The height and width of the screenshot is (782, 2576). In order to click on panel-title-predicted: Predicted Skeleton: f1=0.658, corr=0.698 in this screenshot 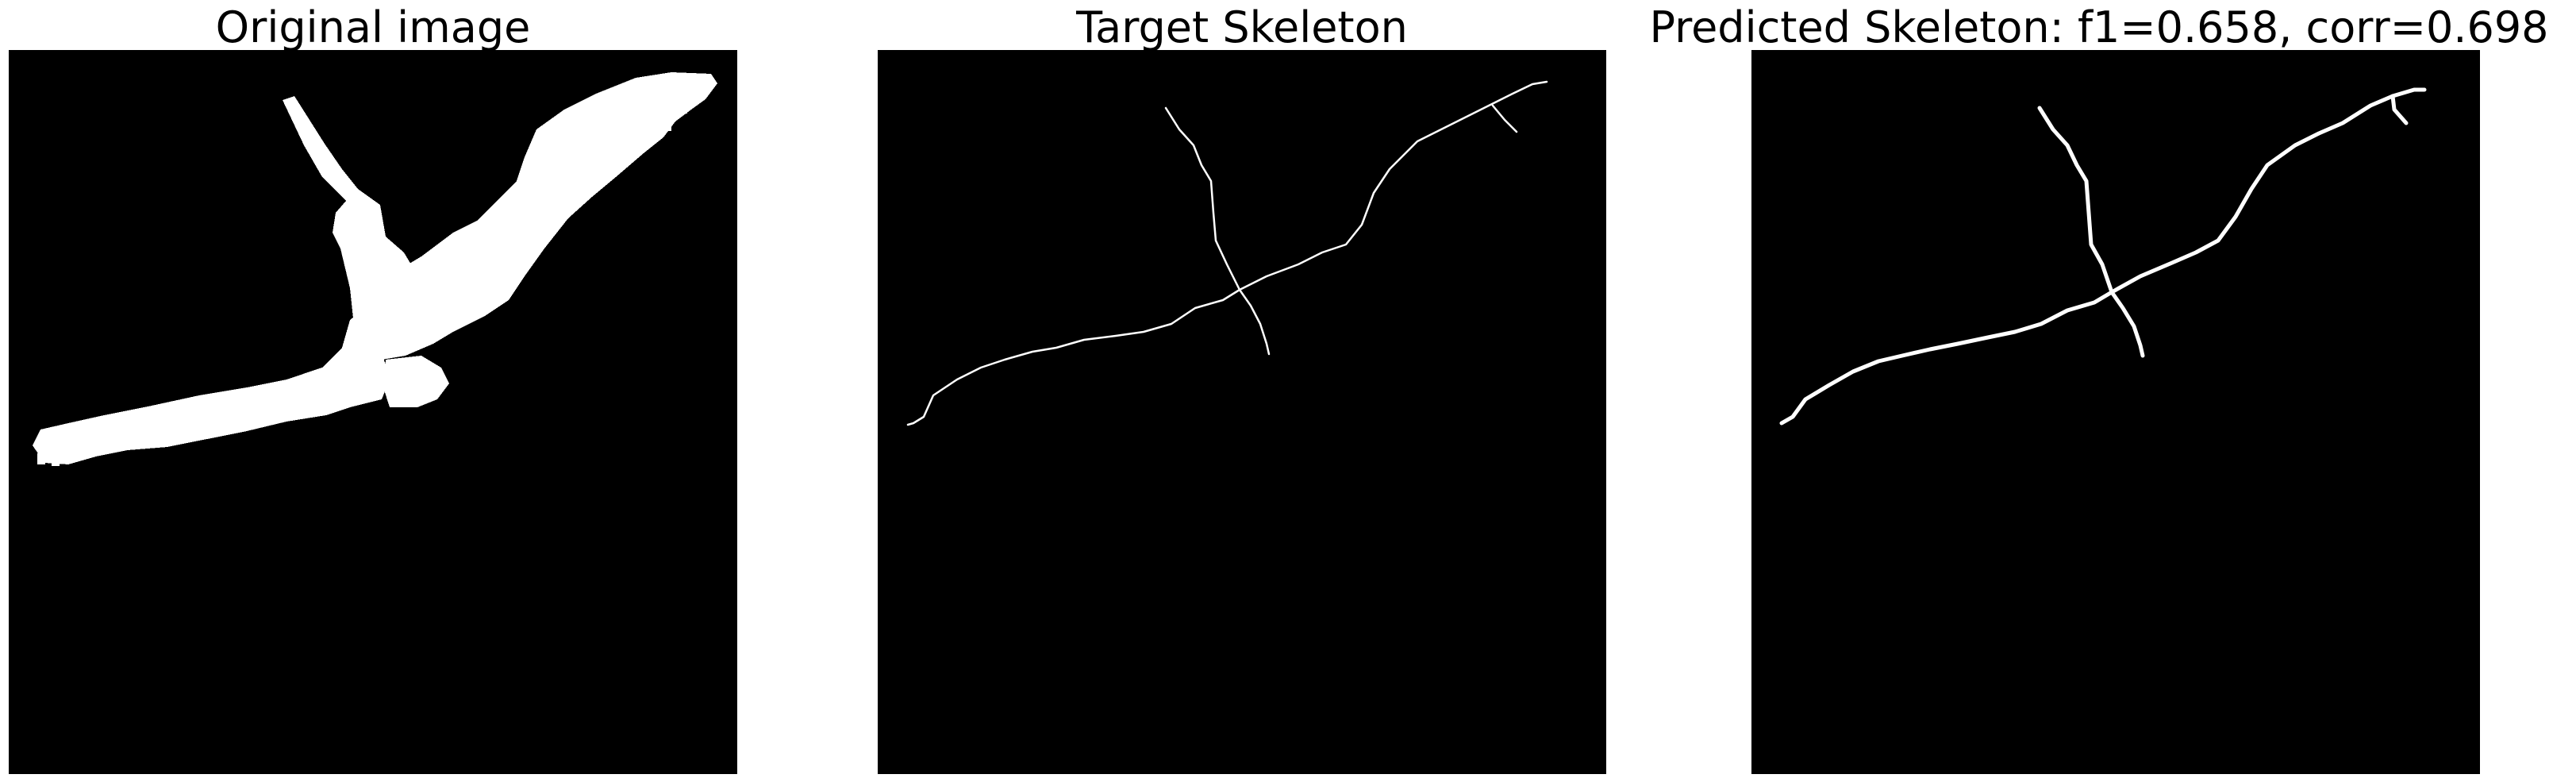, I will do `click(2099, 27)`.